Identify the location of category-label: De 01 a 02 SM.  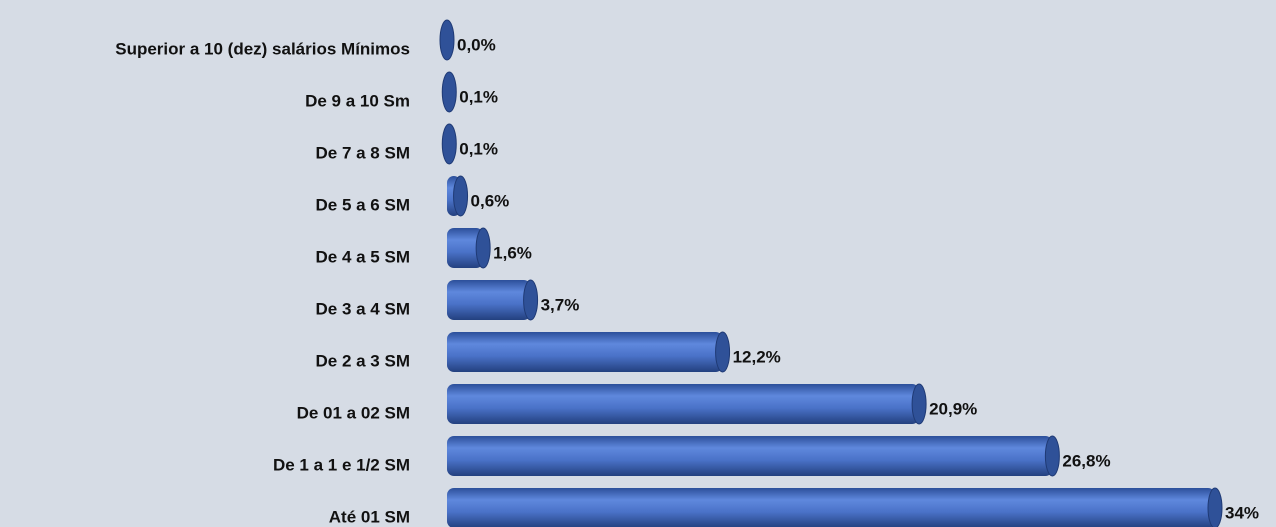
(353, 412).